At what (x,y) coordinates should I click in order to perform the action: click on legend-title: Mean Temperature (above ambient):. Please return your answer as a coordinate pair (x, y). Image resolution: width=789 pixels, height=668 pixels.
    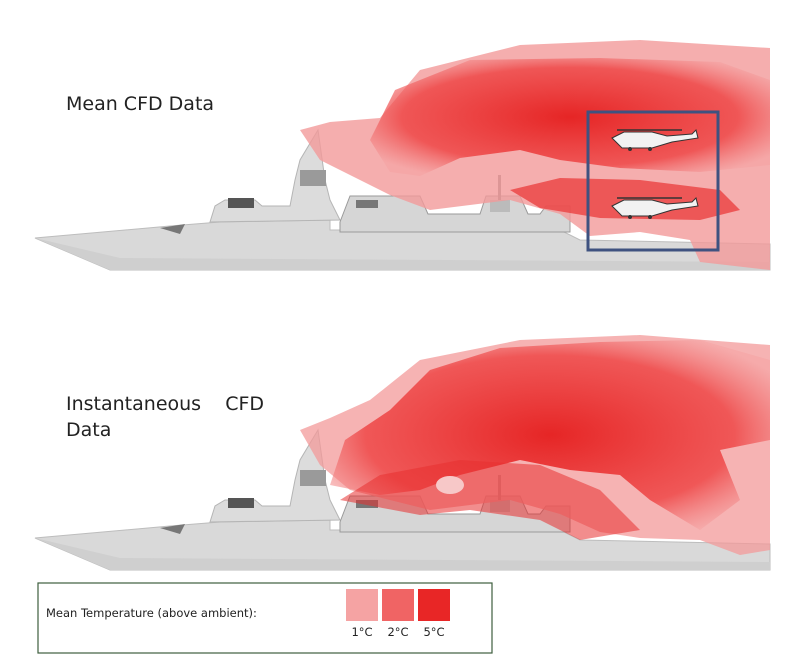
    Looking at the image, I should click on (151, 613).